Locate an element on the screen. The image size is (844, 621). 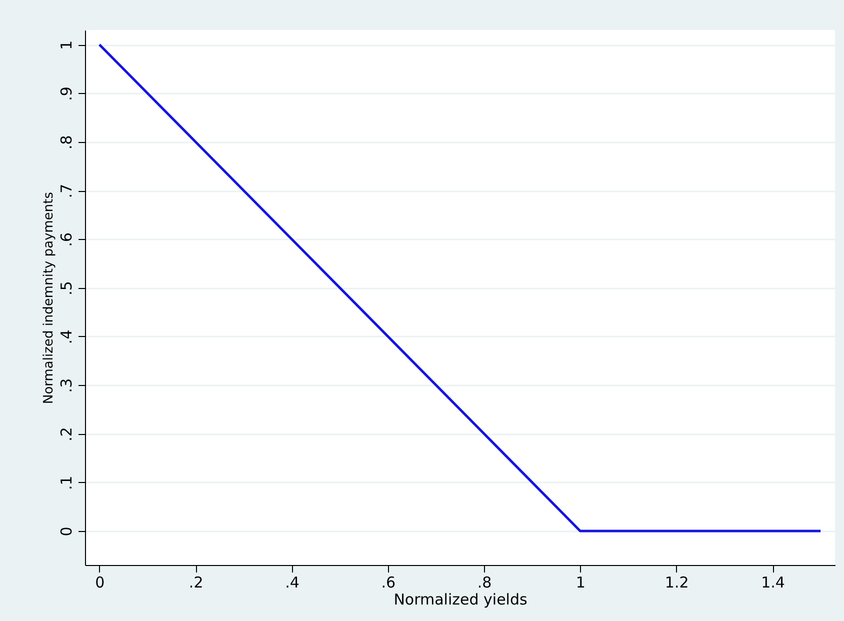
y-tick-label: 1 is located at coordinates (67, 45).